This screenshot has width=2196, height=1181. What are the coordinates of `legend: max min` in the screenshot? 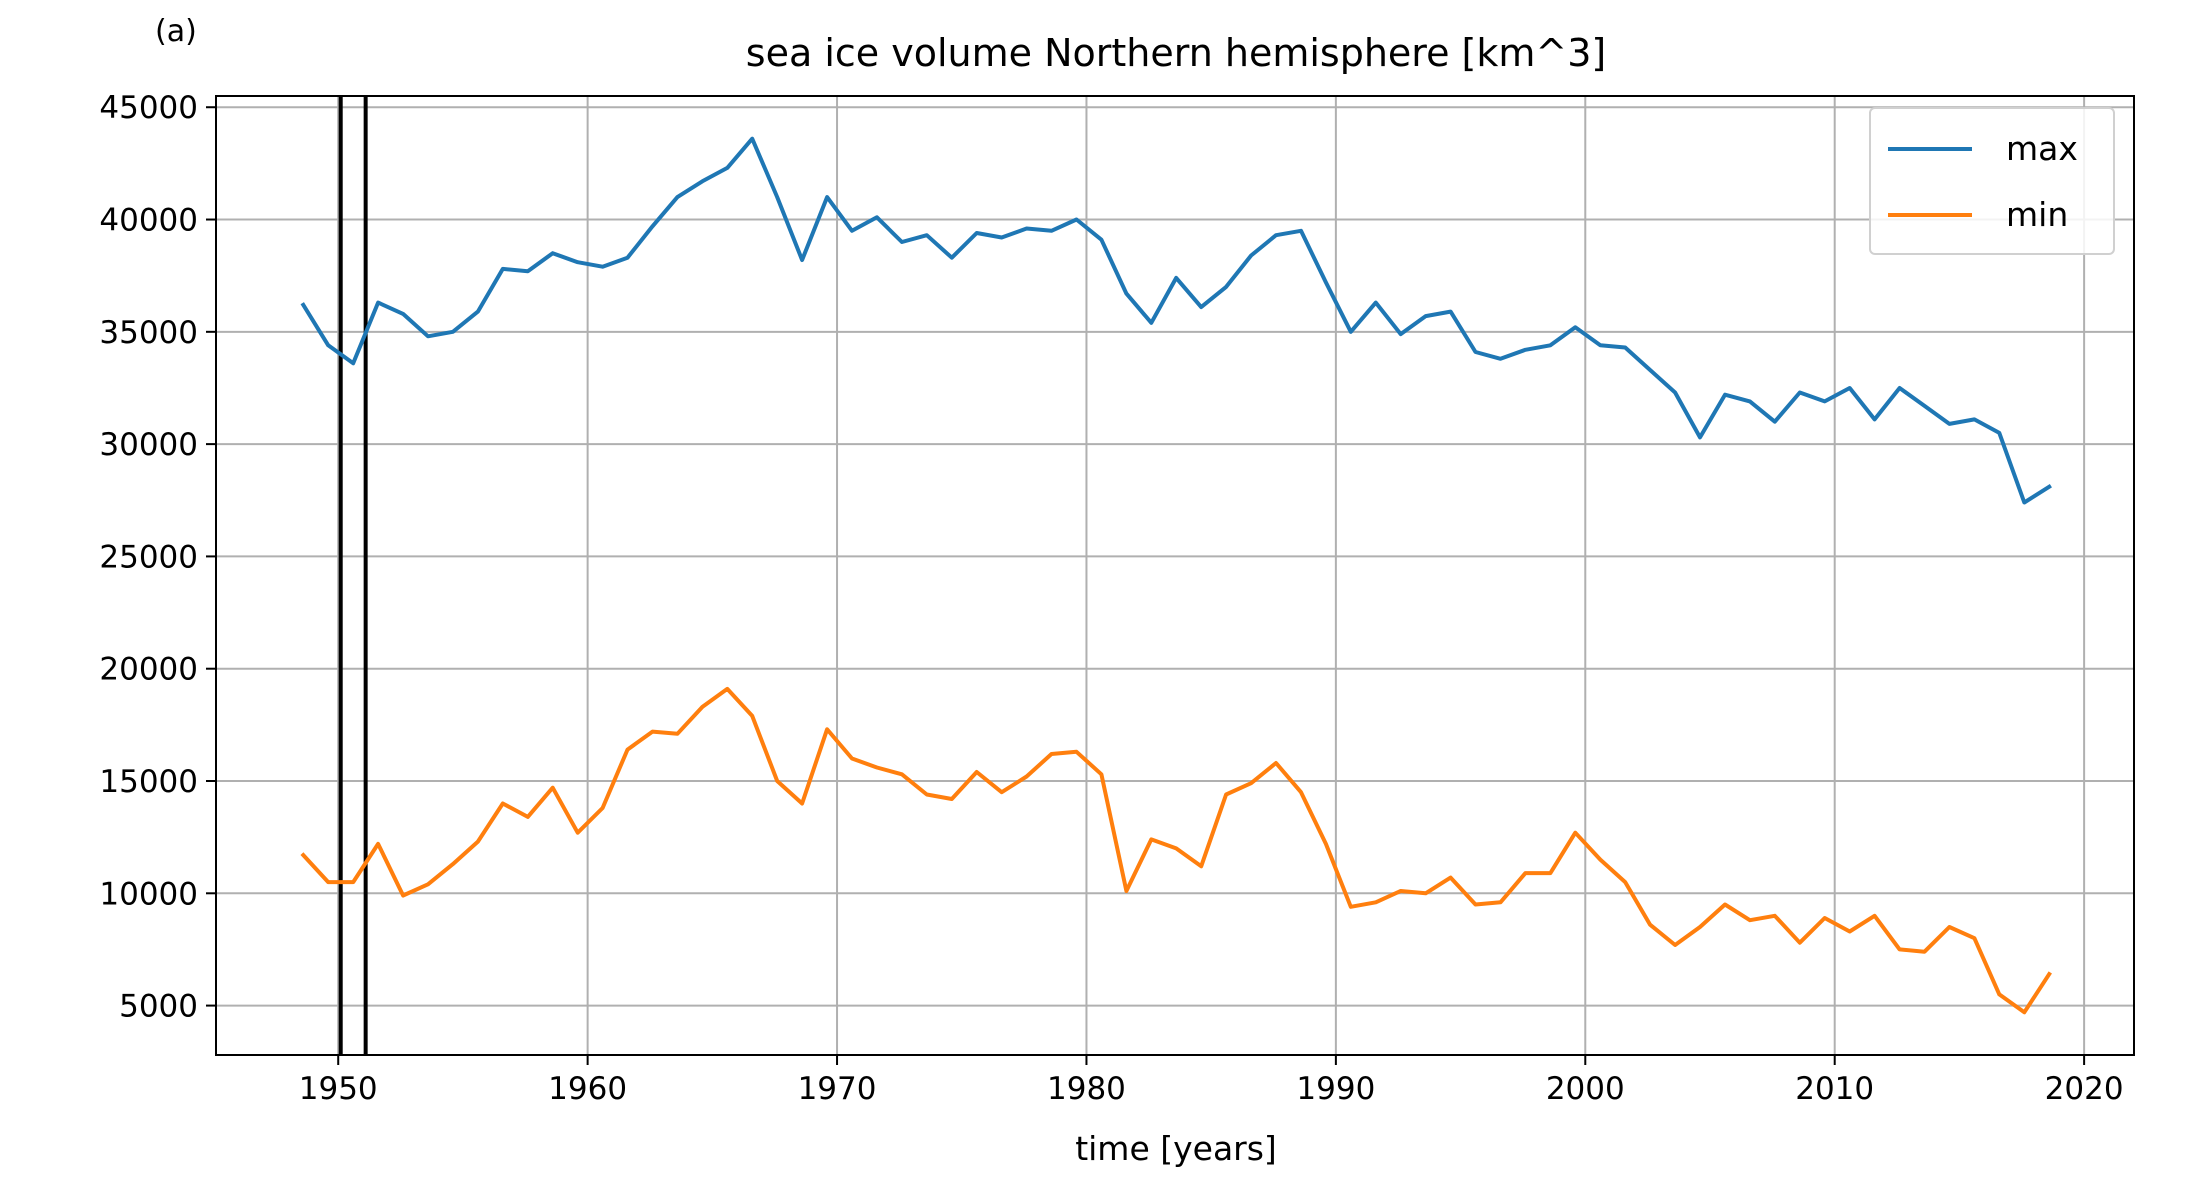 It's located at (1992, 181).